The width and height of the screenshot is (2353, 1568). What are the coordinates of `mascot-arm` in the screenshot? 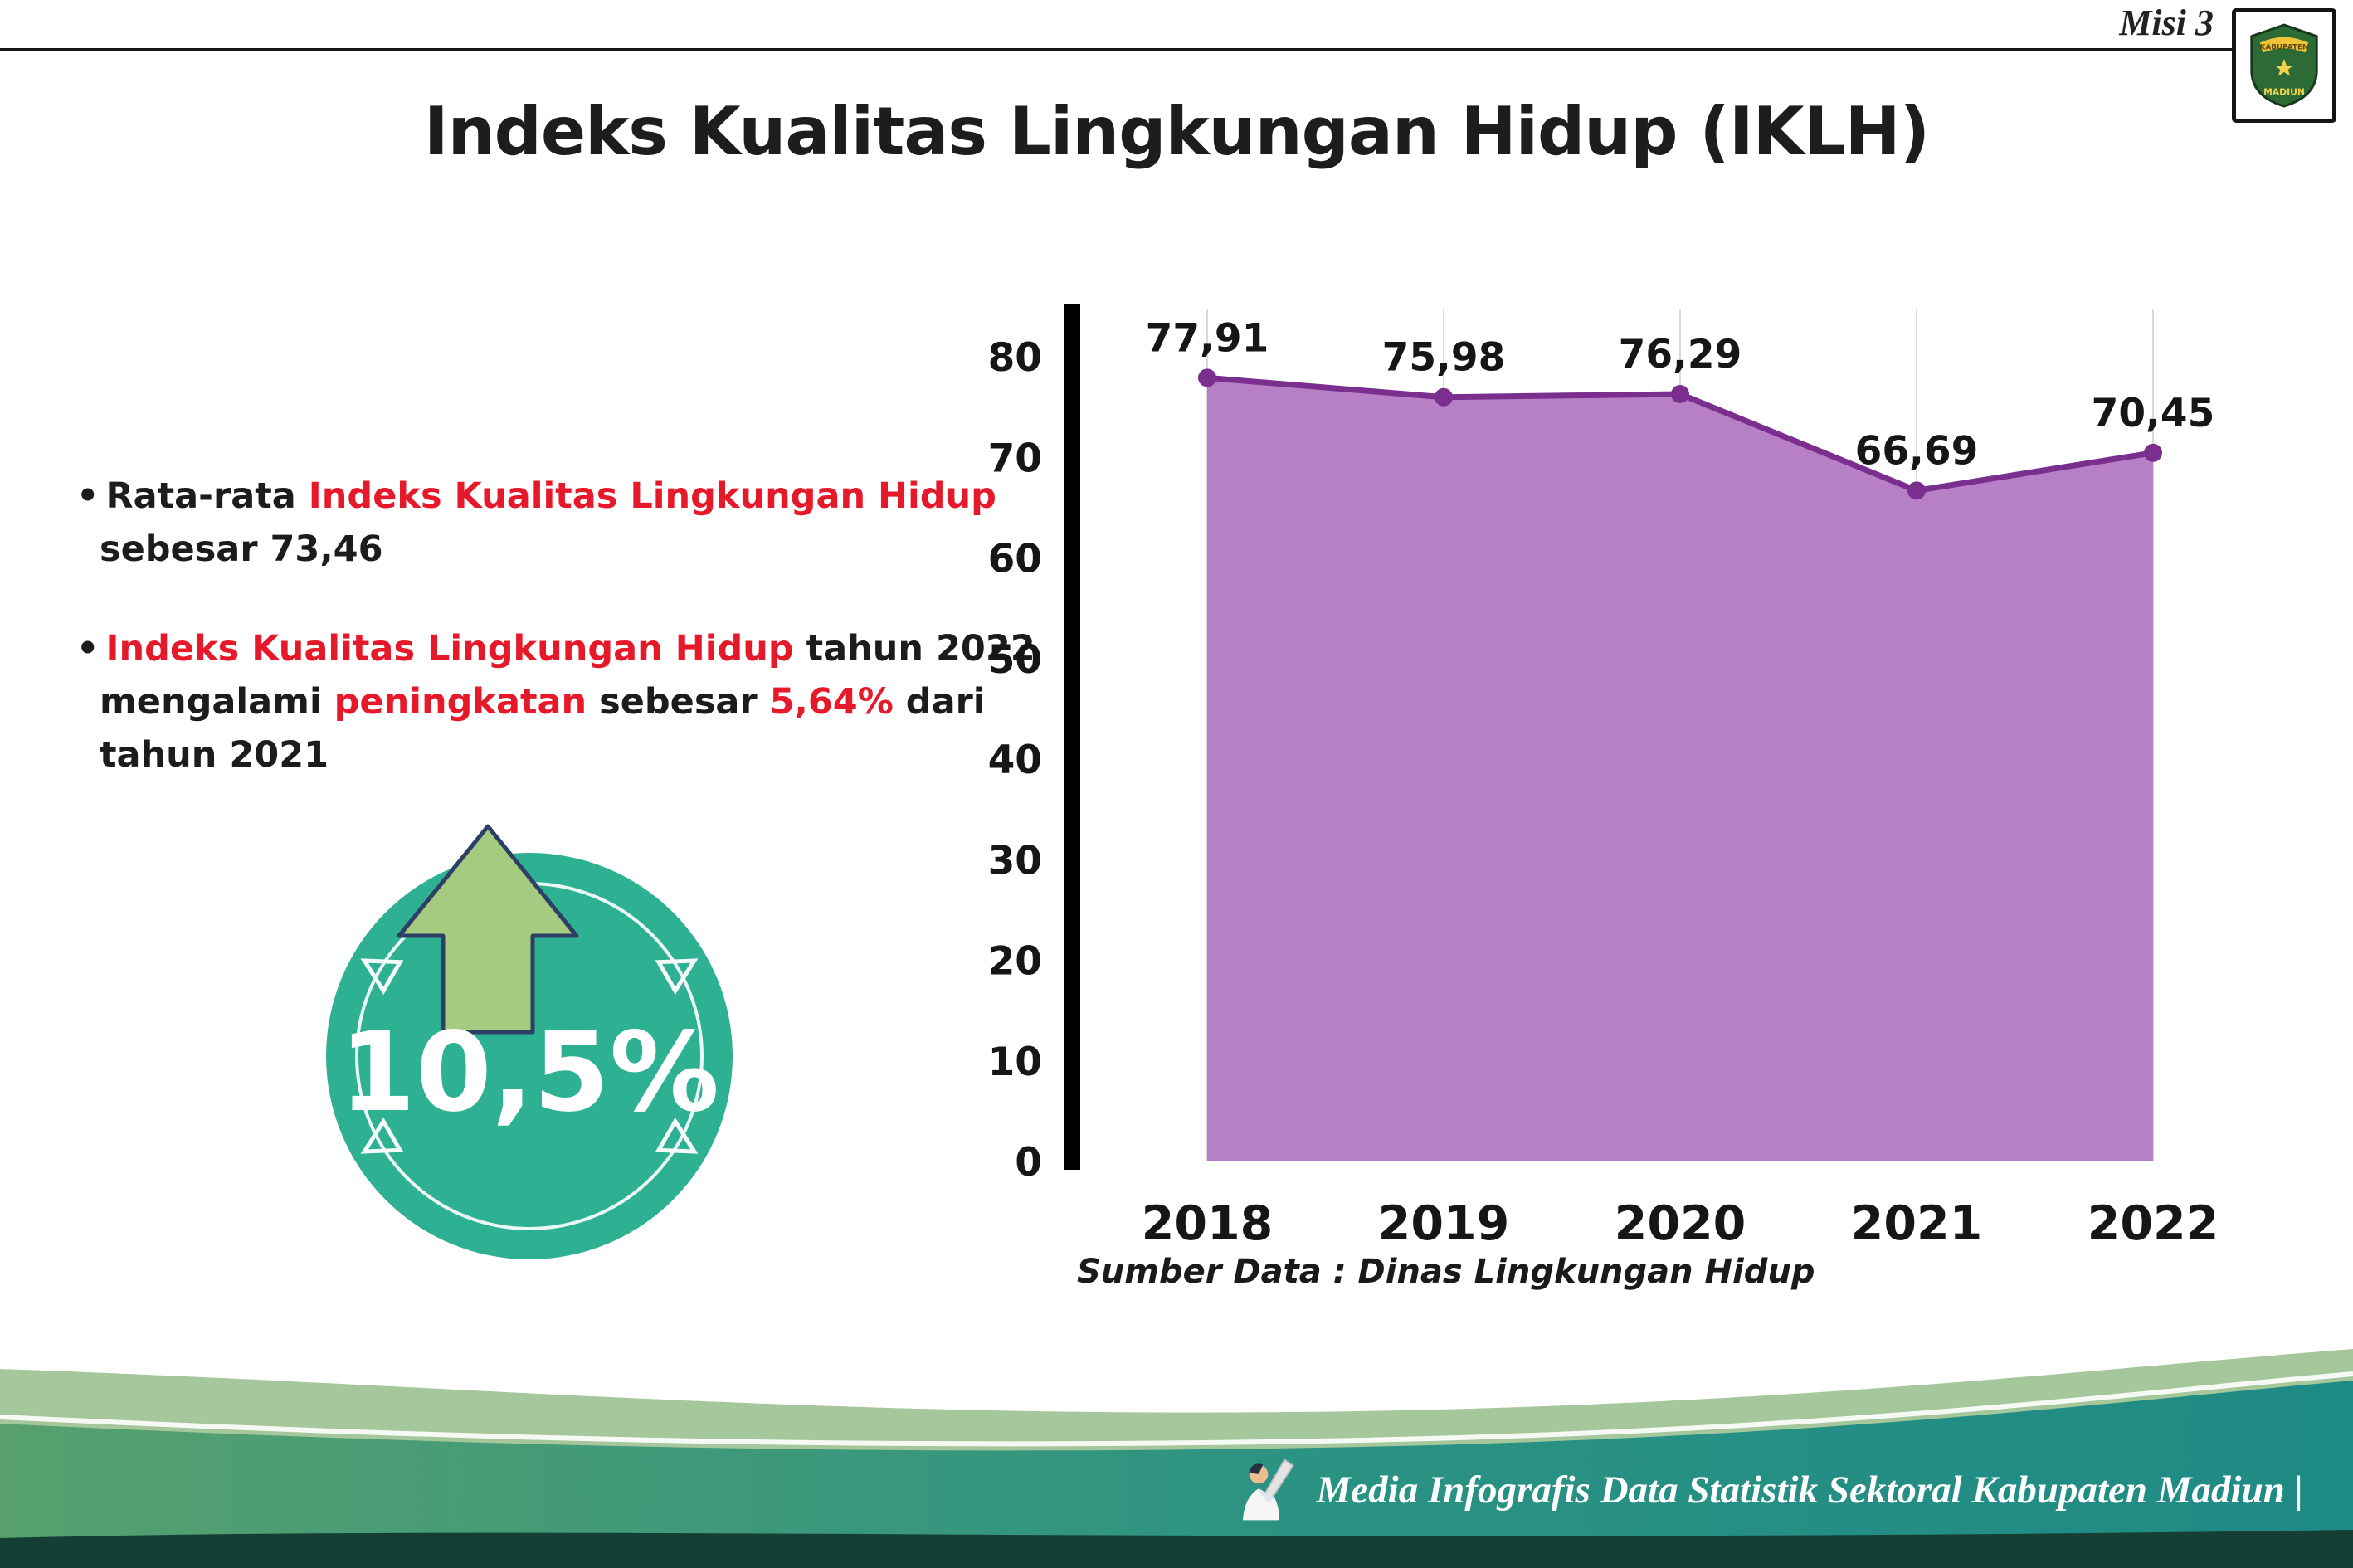 It's located at (1266, 1495).